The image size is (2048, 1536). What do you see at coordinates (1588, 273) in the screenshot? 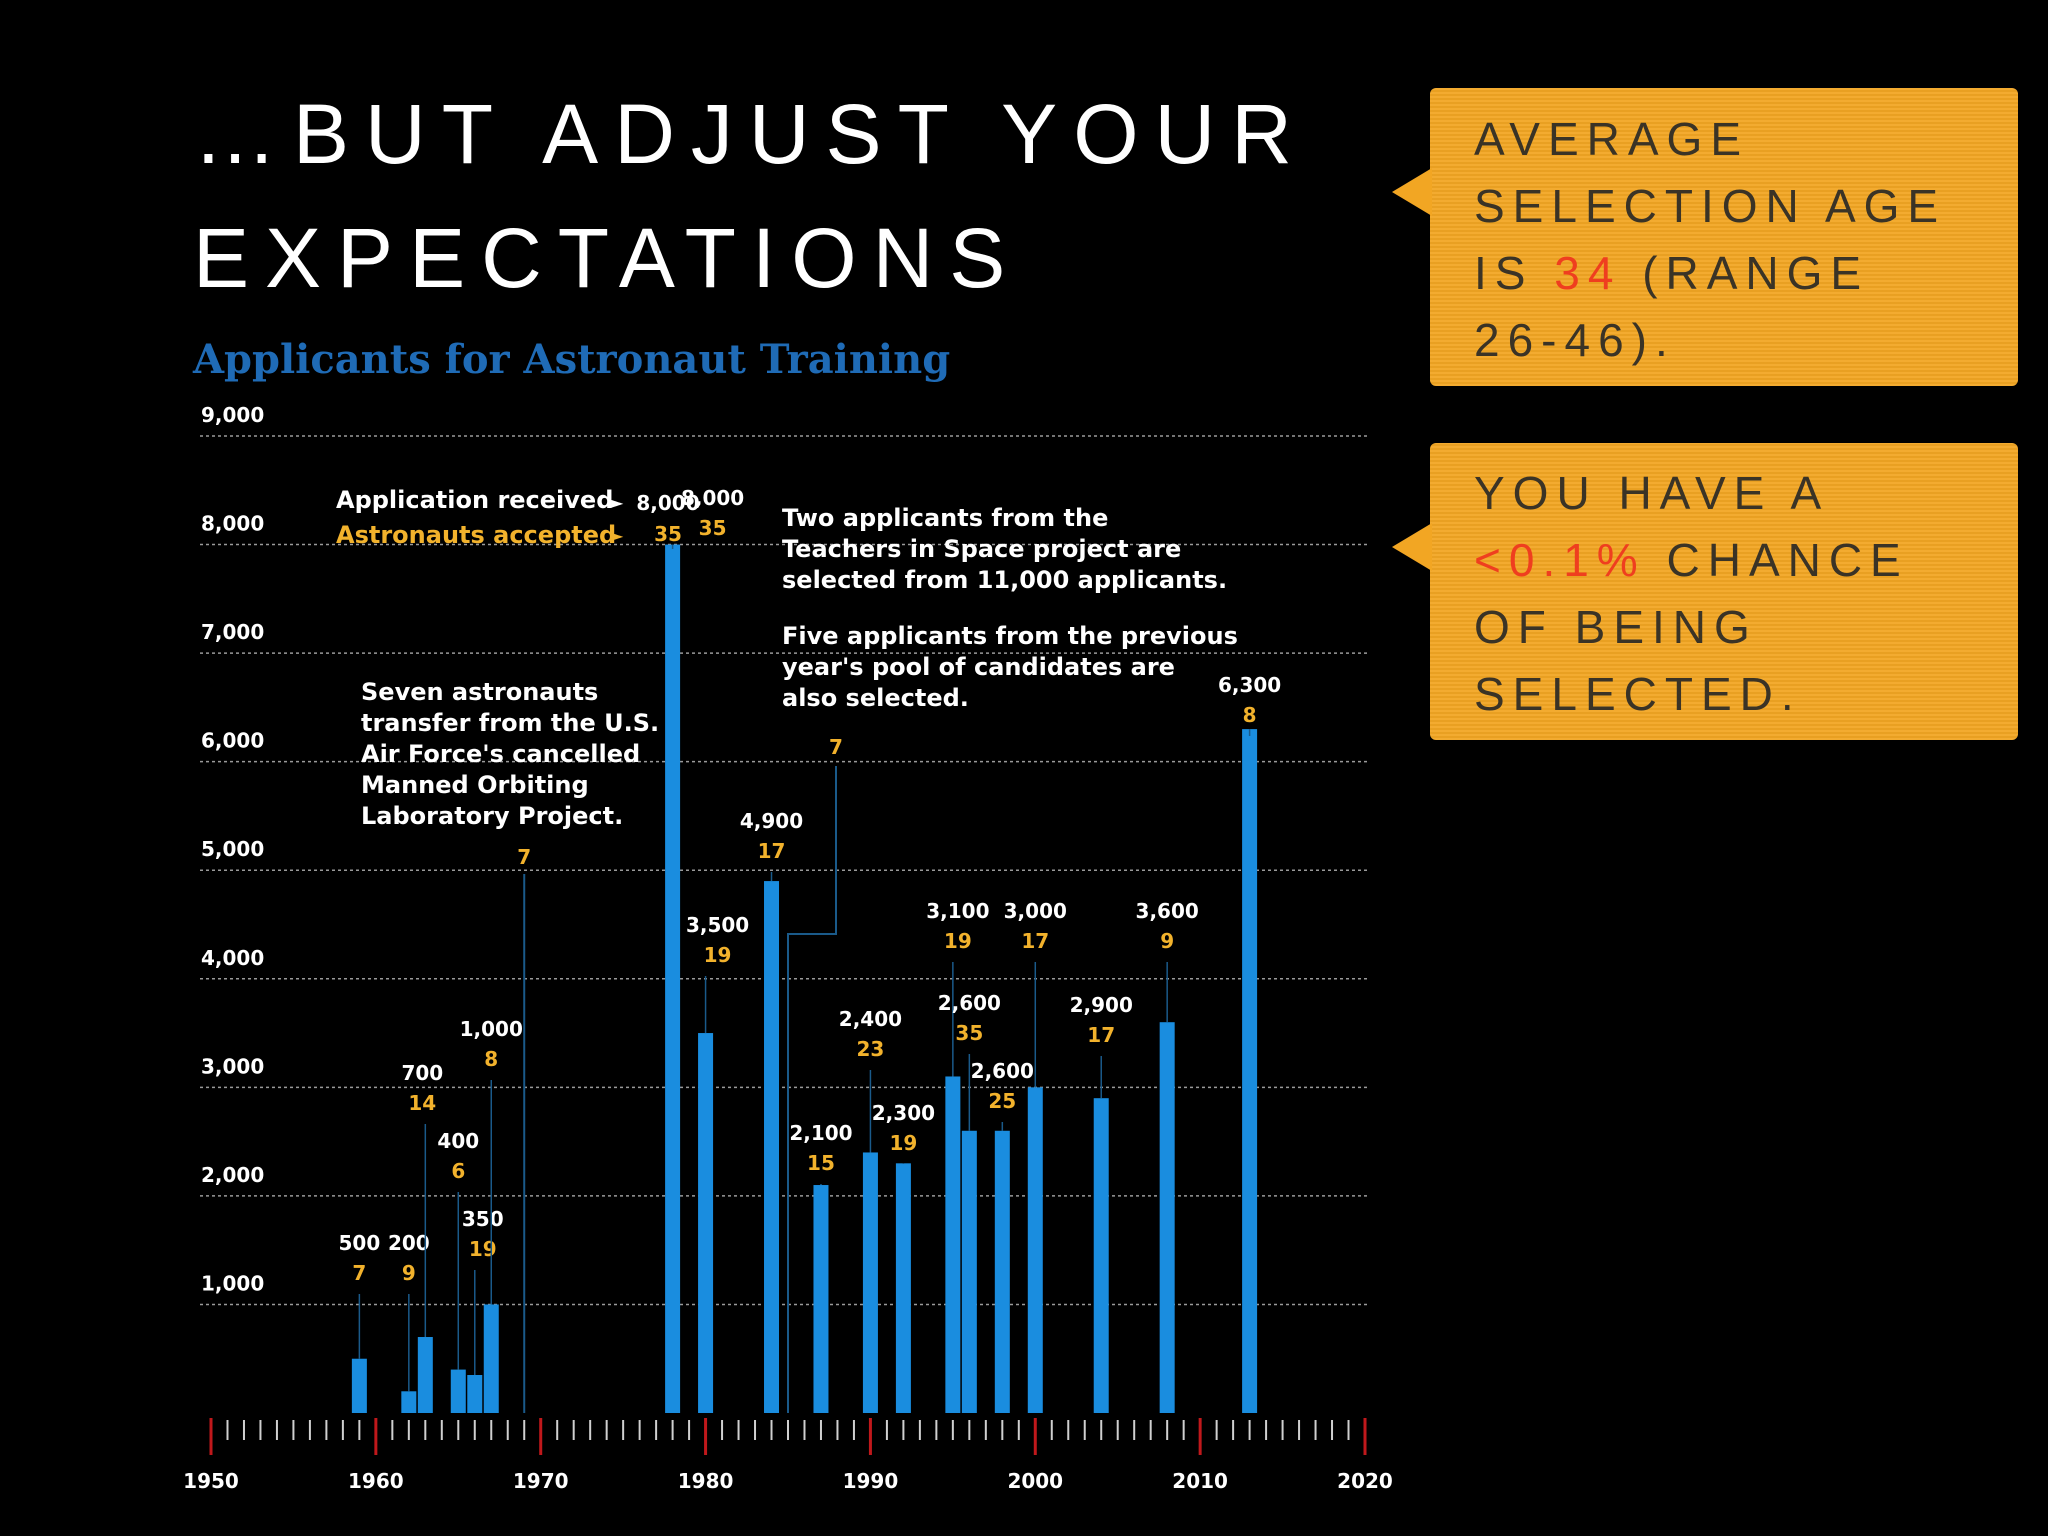
I see `average-age-value: 34` at bounding box center [1588, 273].